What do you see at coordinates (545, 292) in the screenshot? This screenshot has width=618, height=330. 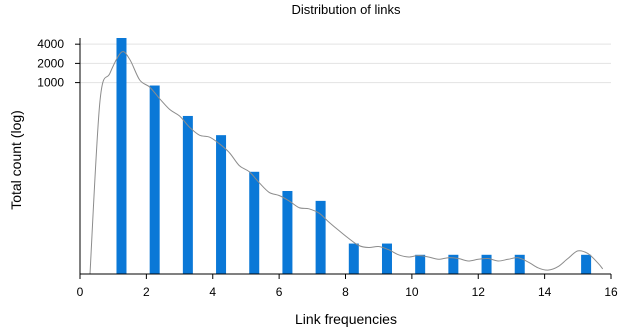 I see `x-tick-label-7: 14` at bounding box center [545, 292].